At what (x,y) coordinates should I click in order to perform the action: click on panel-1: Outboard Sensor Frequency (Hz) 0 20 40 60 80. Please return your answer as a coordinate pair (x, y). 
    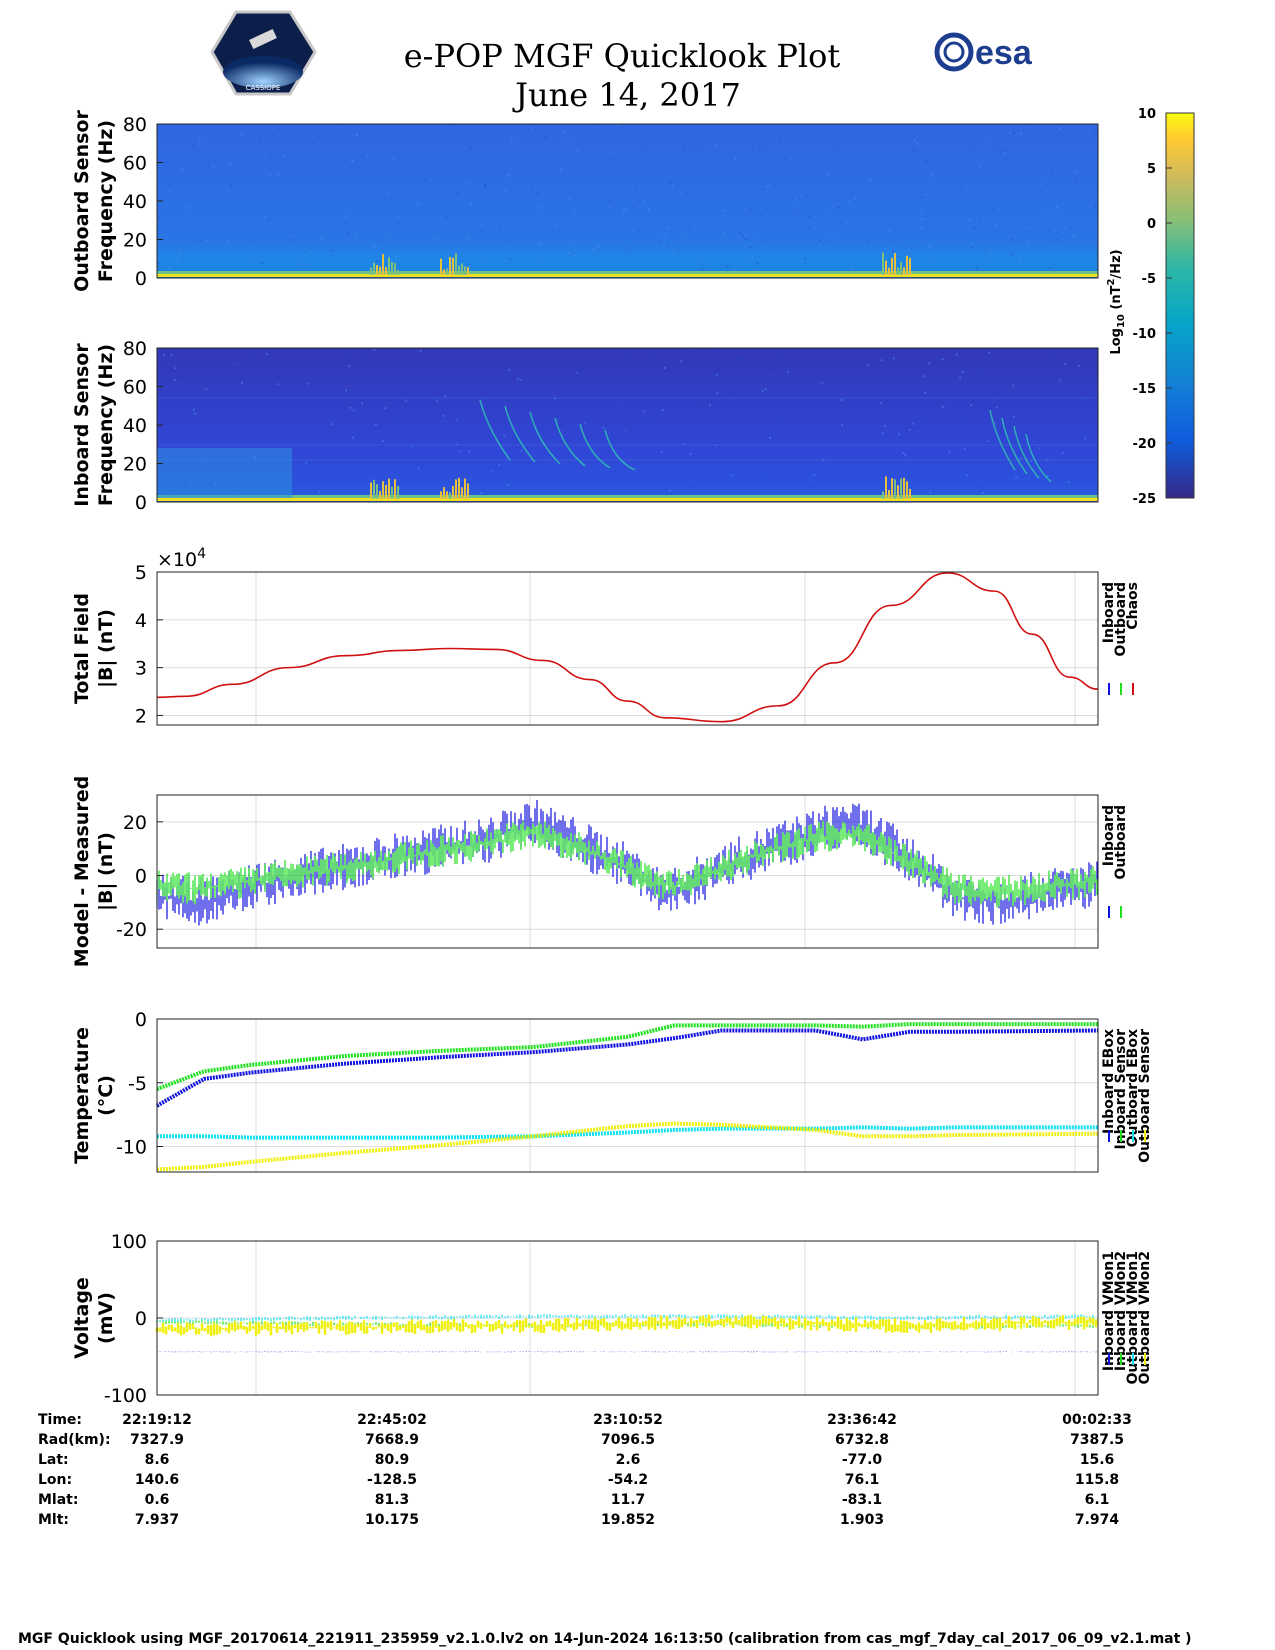
    Looking at the image, I should click on (585, 201).